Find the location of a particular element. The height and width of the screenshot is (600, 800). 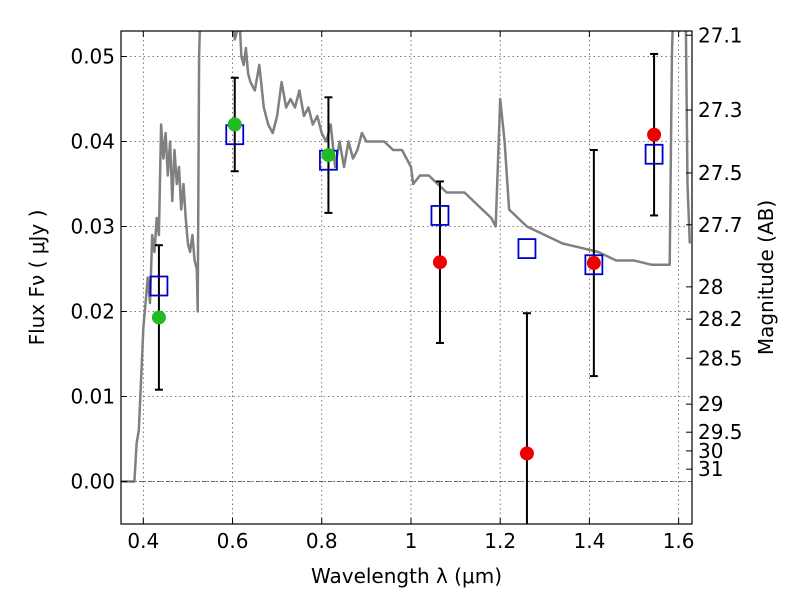

x-tick-label: 0.6 is located at coordinates (233, 541).